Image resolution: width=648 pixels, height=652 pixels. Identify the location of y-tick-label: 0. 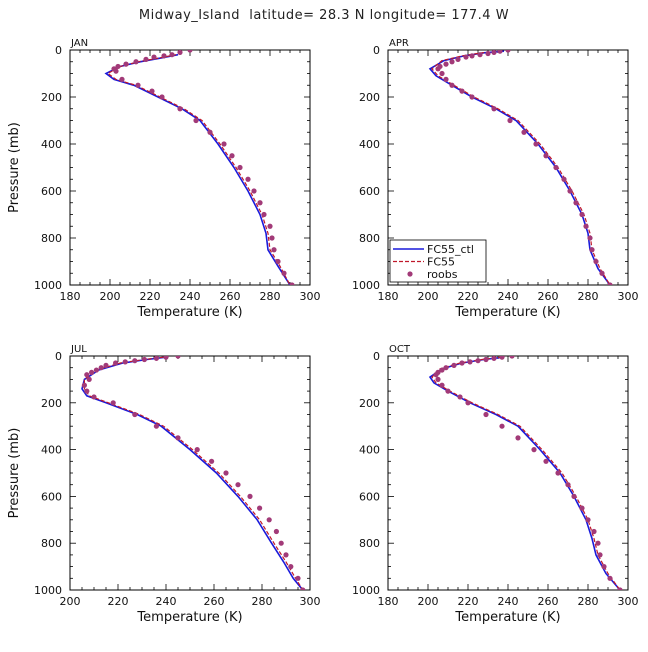
(58, 50).